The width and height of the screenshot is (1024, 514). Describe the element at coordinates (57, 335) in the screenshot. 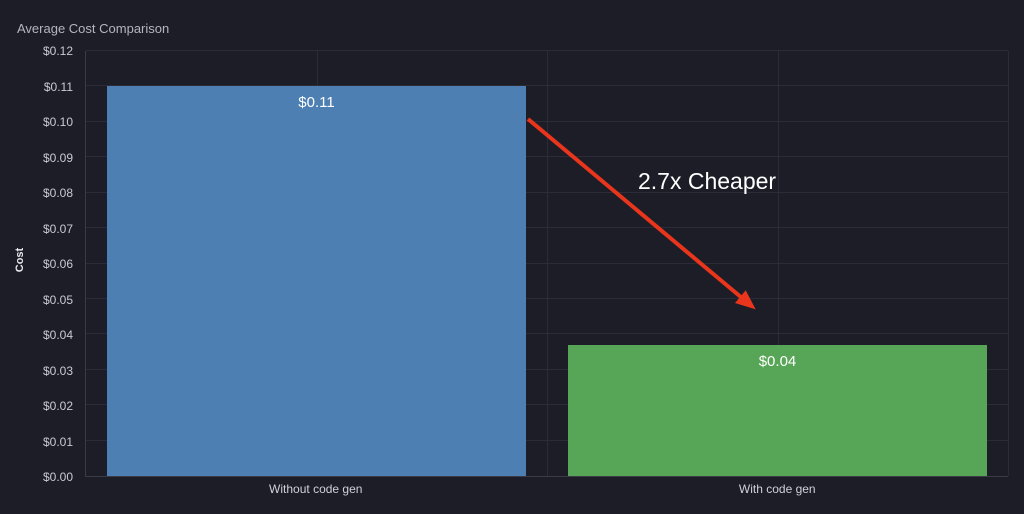

I see `y-tick-label: $0.04` at that location.